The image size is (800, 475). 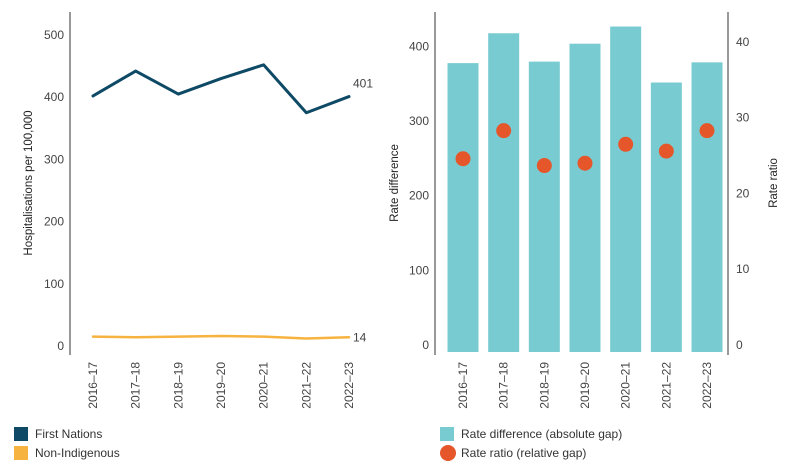 I want to click on left-x-tick-2021-22: 2021–22, so click(x=306, y=385).